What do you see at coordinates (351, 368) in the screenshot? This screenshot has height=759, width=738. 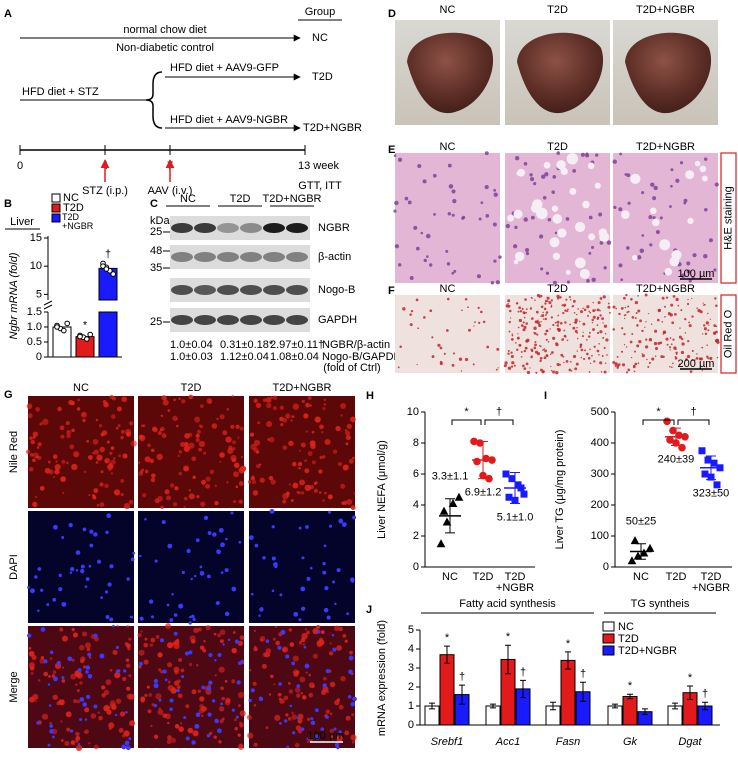 I see `ratio-note: (fold of Ctrl)` at bounding box center [351, 368].